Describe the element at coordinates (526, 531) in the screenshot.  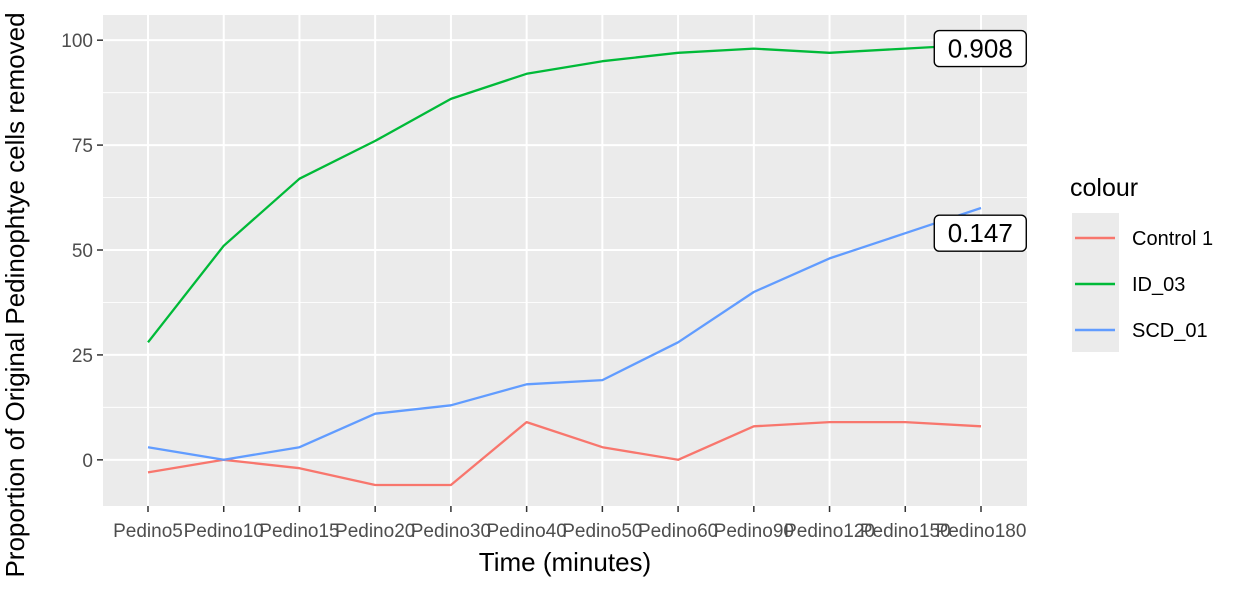
I see `x-tick-label: Pedino40` at that location.